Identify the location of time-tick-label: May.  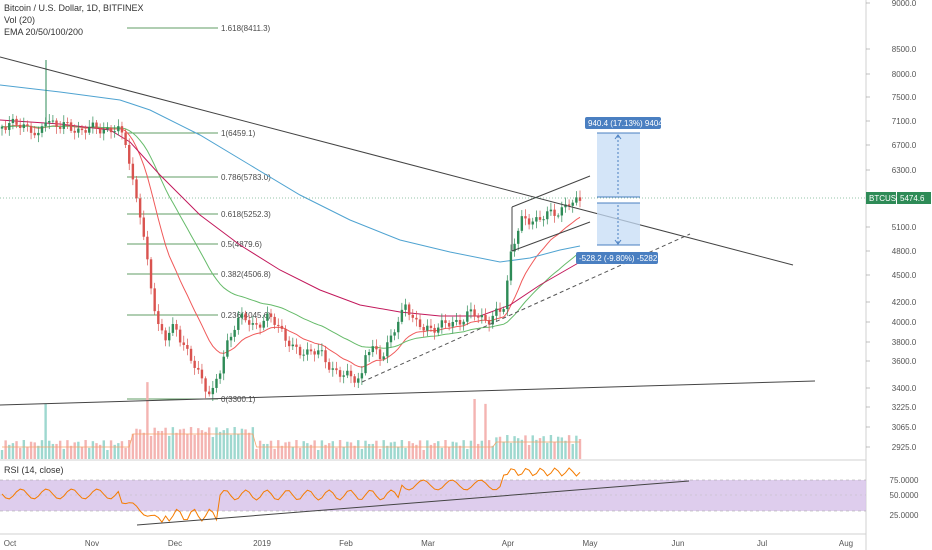
(589, 543).